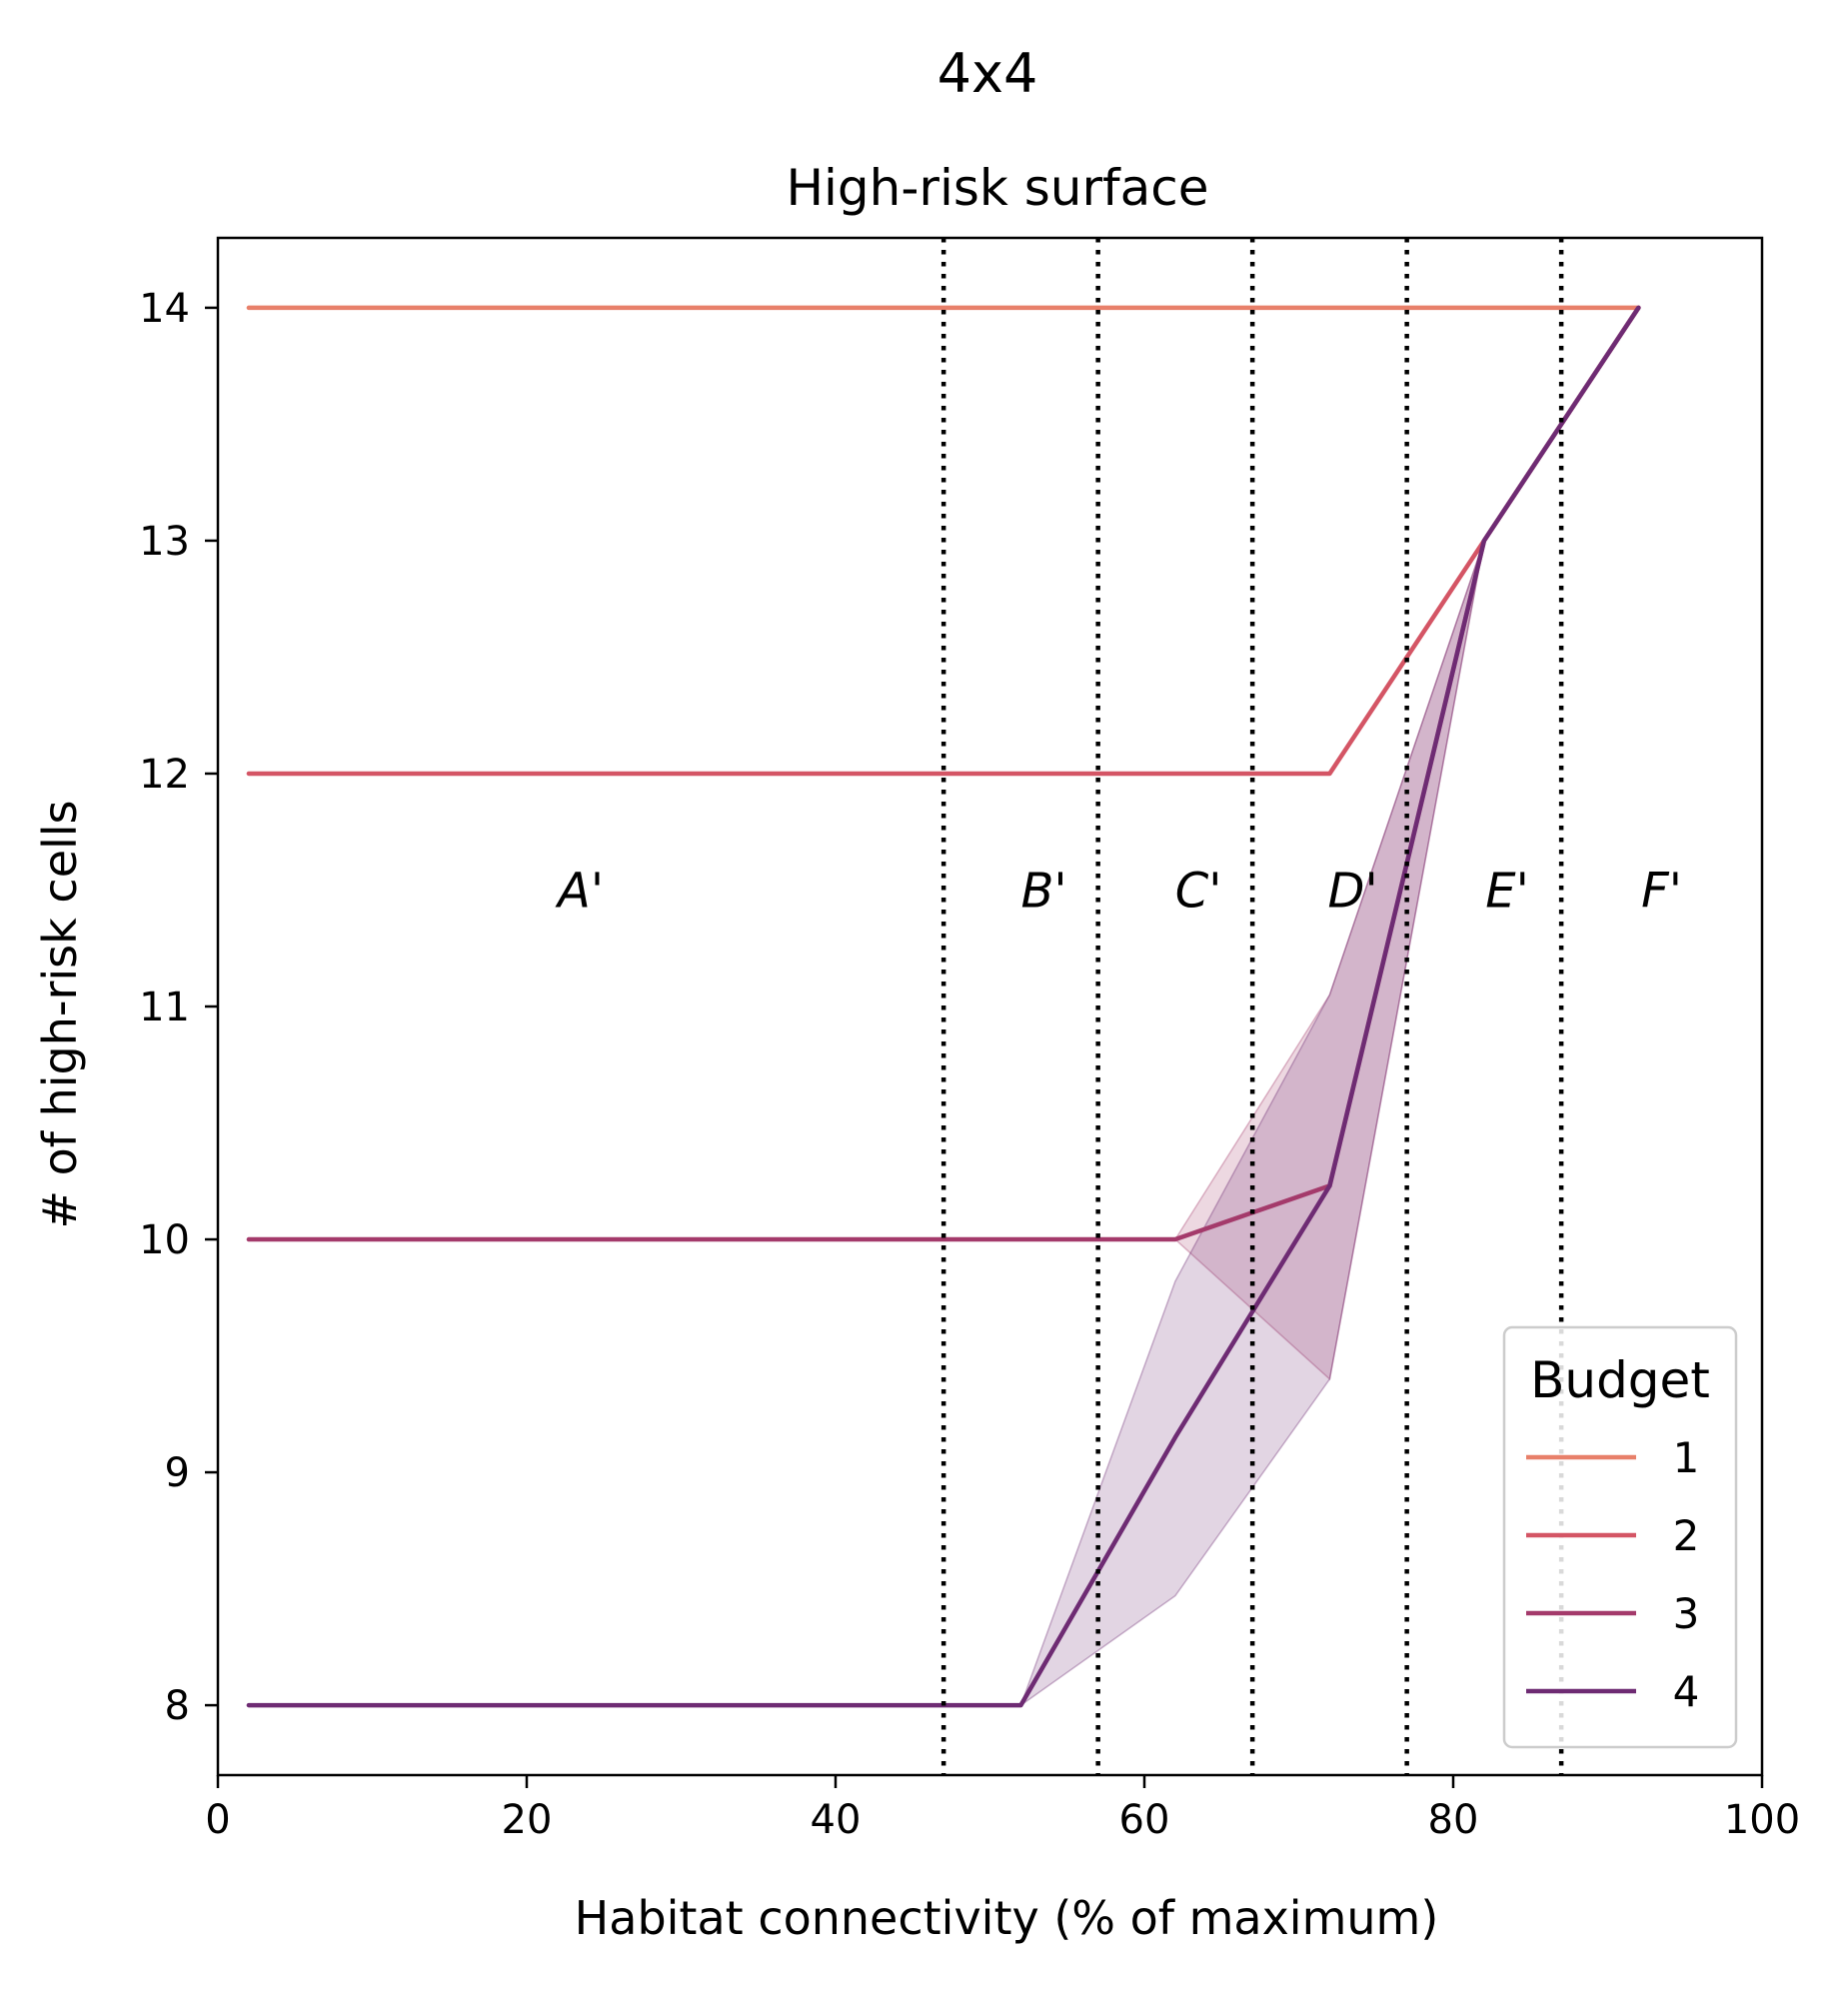 The width and height of the screenshot is (1848, 1999). What do you see at coordinates (164, 775) in the screenshot?
I see `y-tick-label-12: 12` at bounding box center [164, 775].